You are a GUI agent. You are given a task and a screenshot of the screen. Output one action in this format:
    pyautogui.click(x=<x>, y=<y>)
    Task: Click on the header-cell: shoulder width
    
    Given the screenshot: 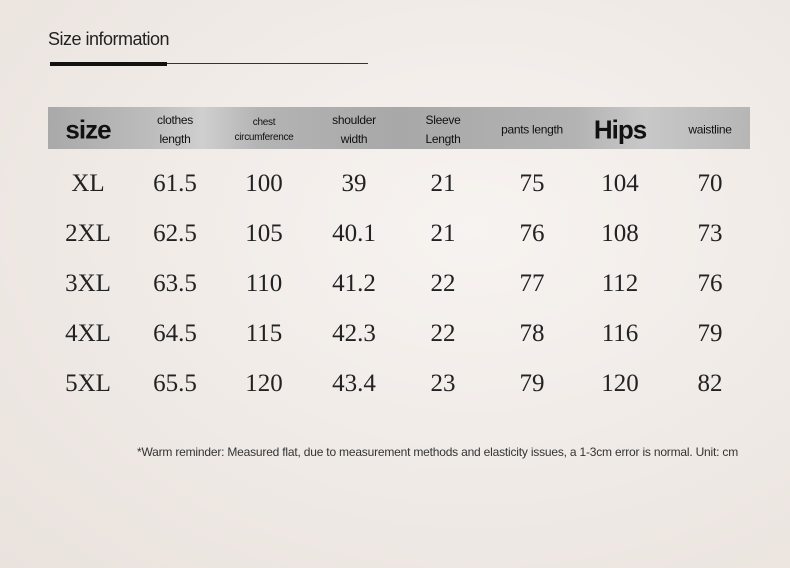 What is the action you would take?
    pyautogui.click(x=354, y=129)
    